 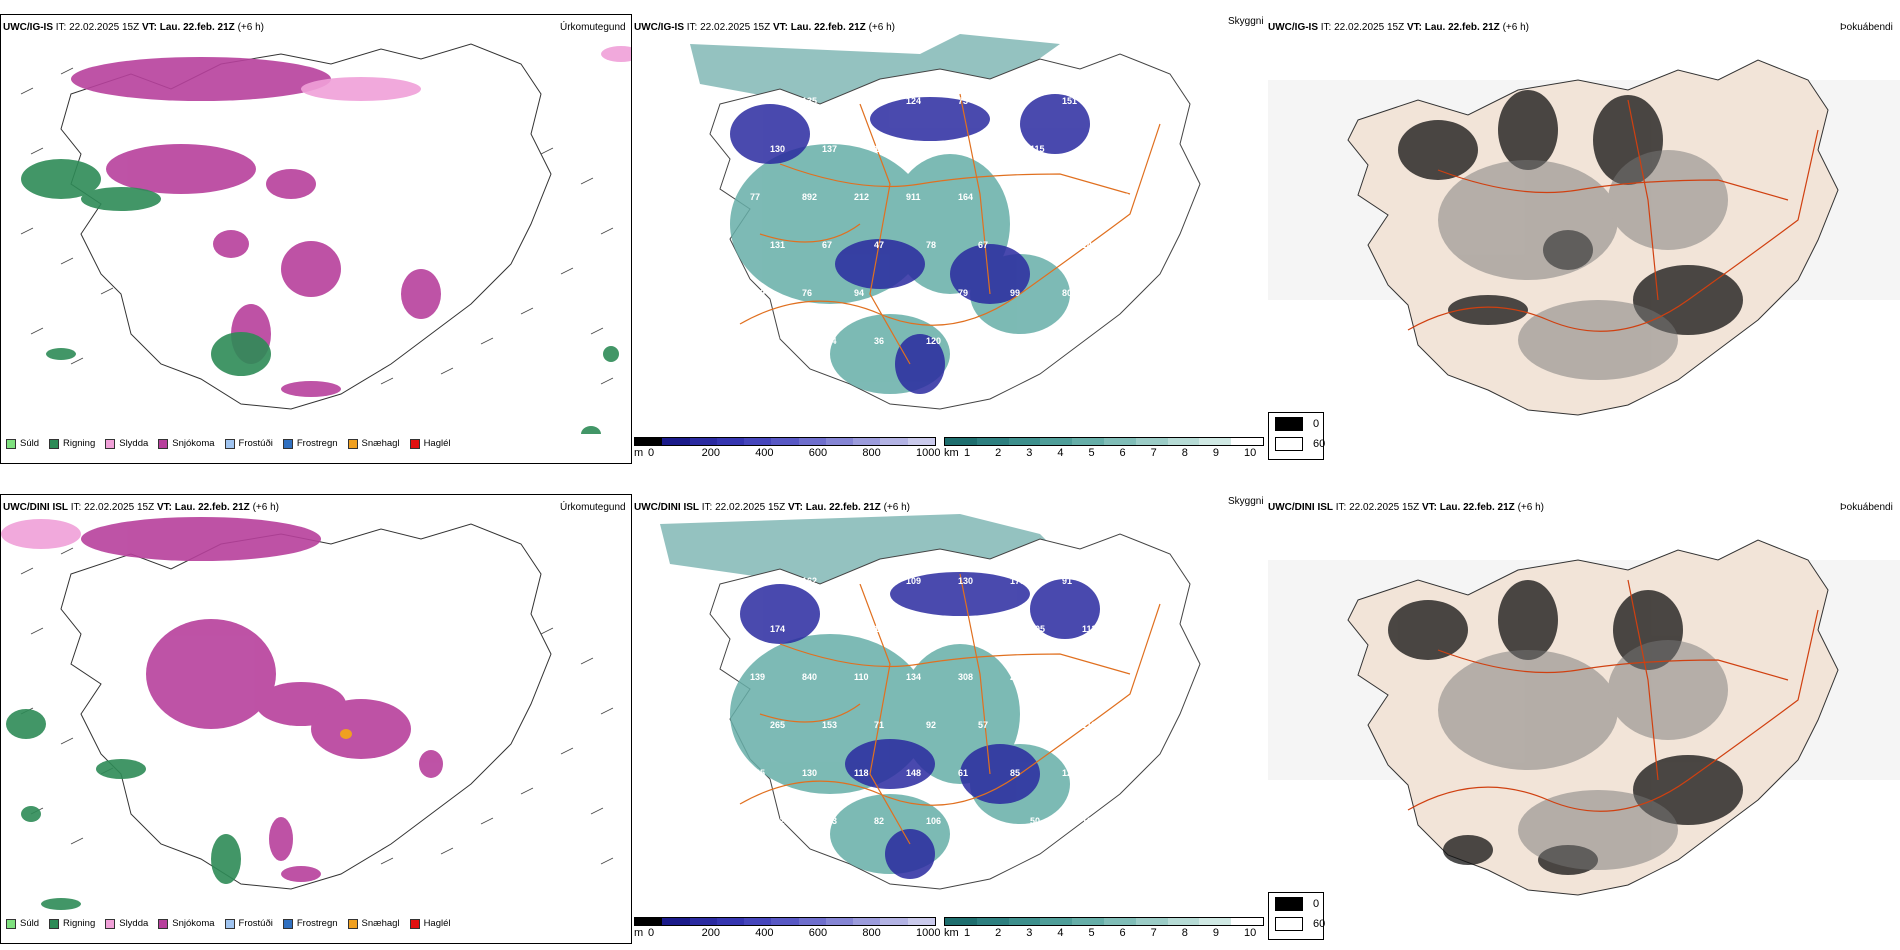 I want to click on dist-bar, so click(x=1104, y=921).